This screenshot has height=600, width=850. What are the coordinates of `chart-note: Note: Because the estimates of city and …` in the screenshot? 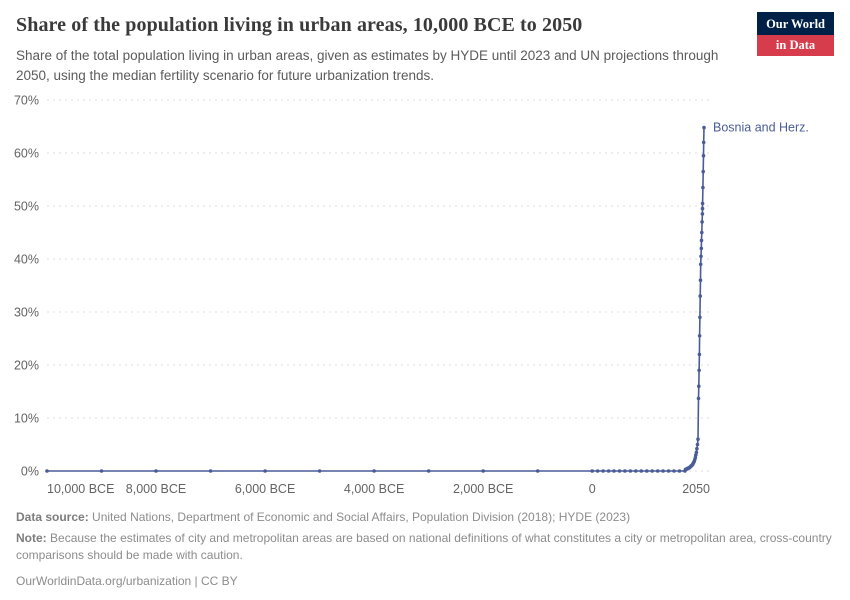 It's located at (425, 547).